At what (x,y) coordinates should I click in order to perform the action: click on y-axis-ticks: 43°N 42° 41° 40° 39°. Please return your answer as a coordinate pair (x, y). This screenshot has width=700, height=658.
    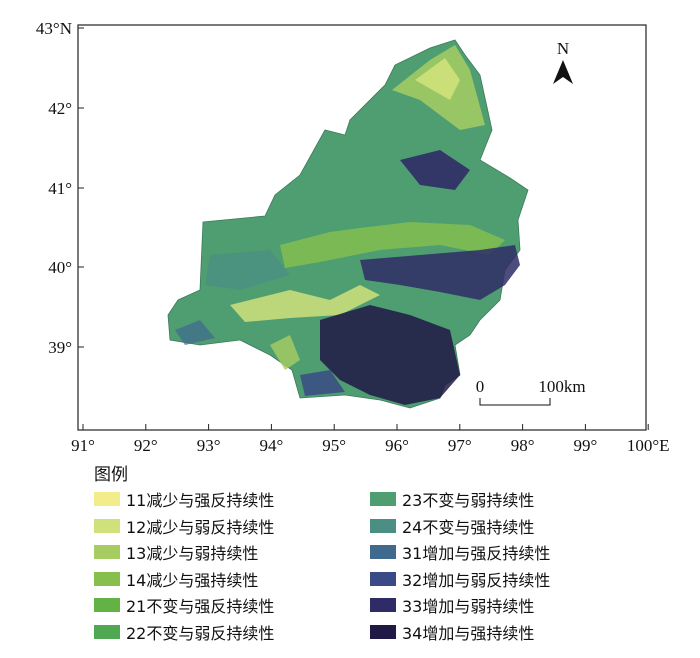
    Looking at the image, I should click on (60, 188).